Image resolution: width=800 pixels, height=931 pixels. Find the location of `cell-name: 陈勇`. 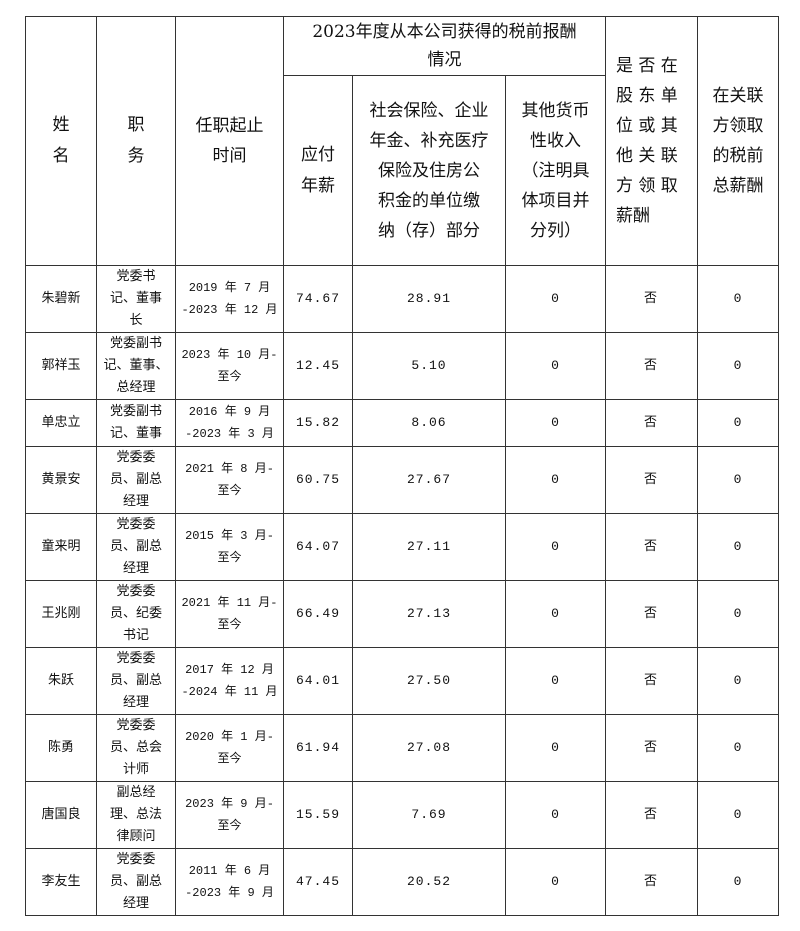

cell-name: 陈勇 is located at coordinates (61, 748).